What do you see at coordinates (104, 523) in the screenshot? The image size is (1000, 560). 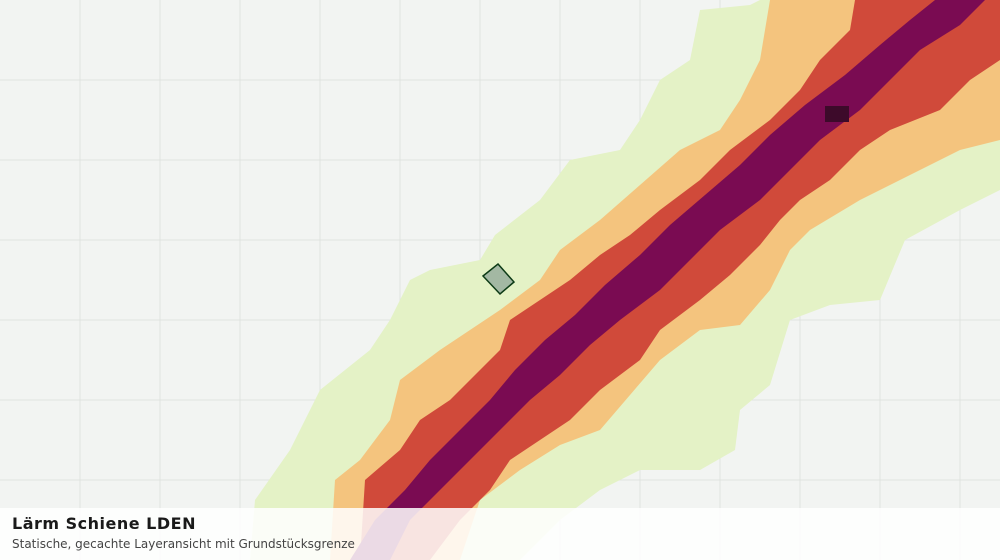 I see `layer-title: Lärm Schiene LDEN` at bounding box center [104, 523].